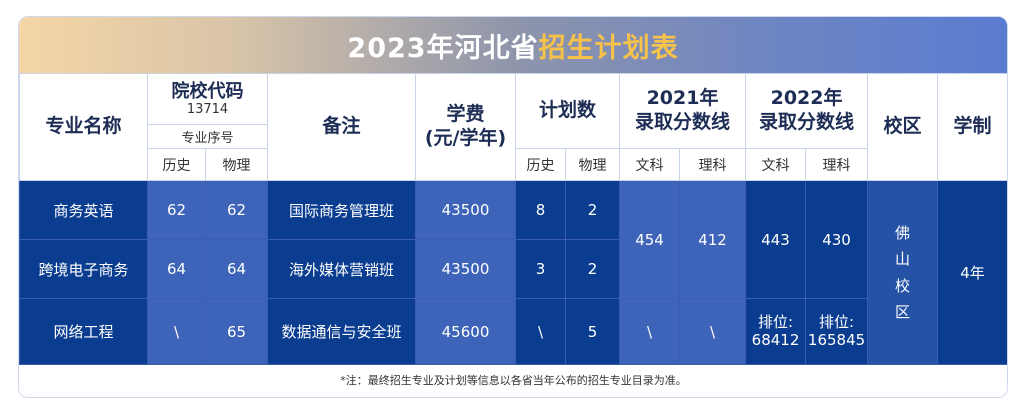 This screenshot has width=1024, height=416. I want to click on tuition-cell: 45600, so click(465, 331).